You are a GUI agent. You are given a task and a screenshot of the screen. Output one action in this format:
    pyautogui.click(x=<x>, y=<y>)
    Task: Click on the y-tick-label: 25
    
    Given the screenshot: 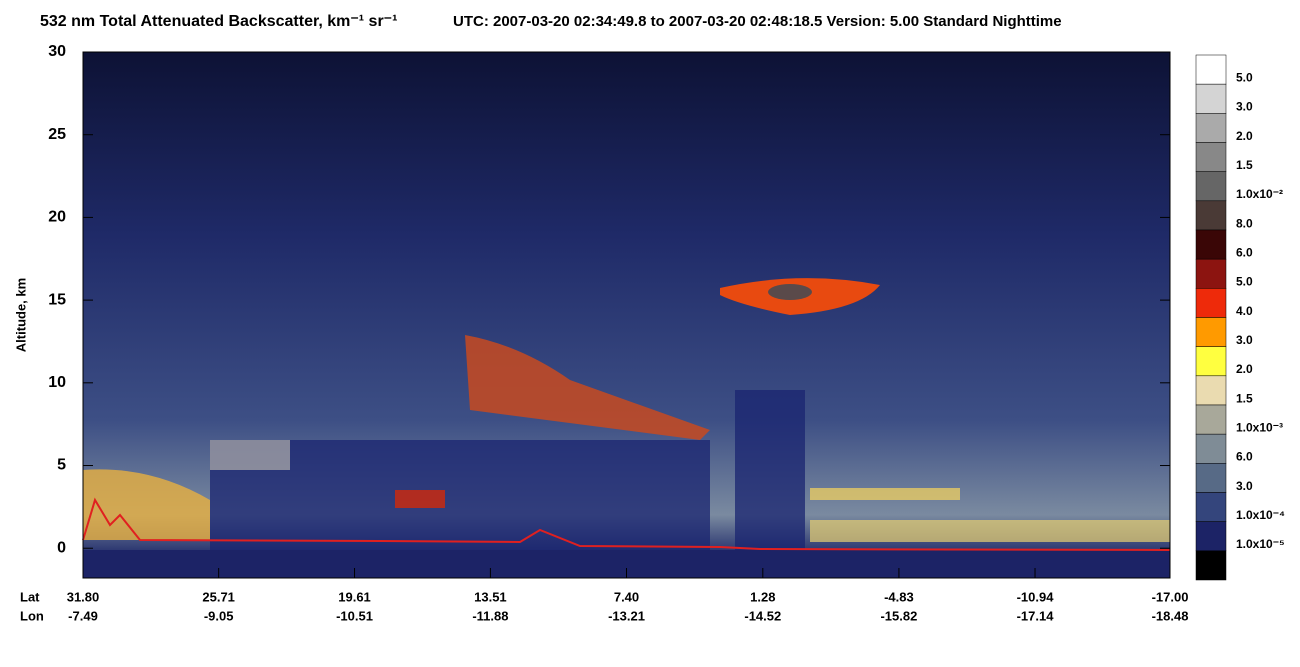 What is the action you would take?
    pyautogui.click(x=57, y=134)
    